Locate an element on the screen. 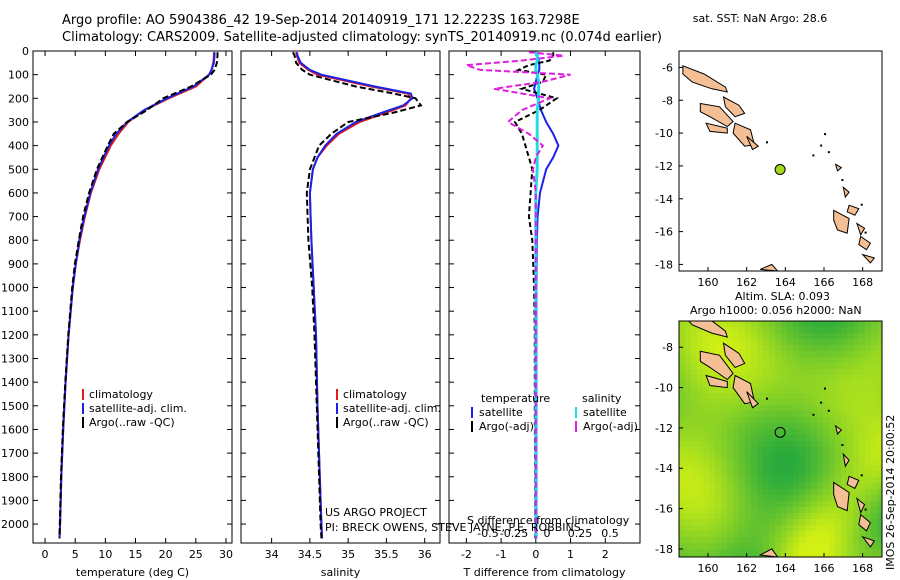 The image size is (900, 580). map-y-tick-label: -18 is located at coordinates (664, 264).